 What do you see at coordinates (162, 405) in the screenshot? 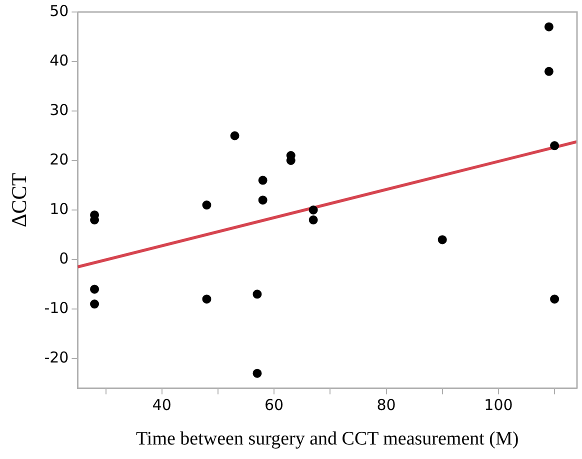
I see `x-tick-label: 40` at bounding box center [162, 405].